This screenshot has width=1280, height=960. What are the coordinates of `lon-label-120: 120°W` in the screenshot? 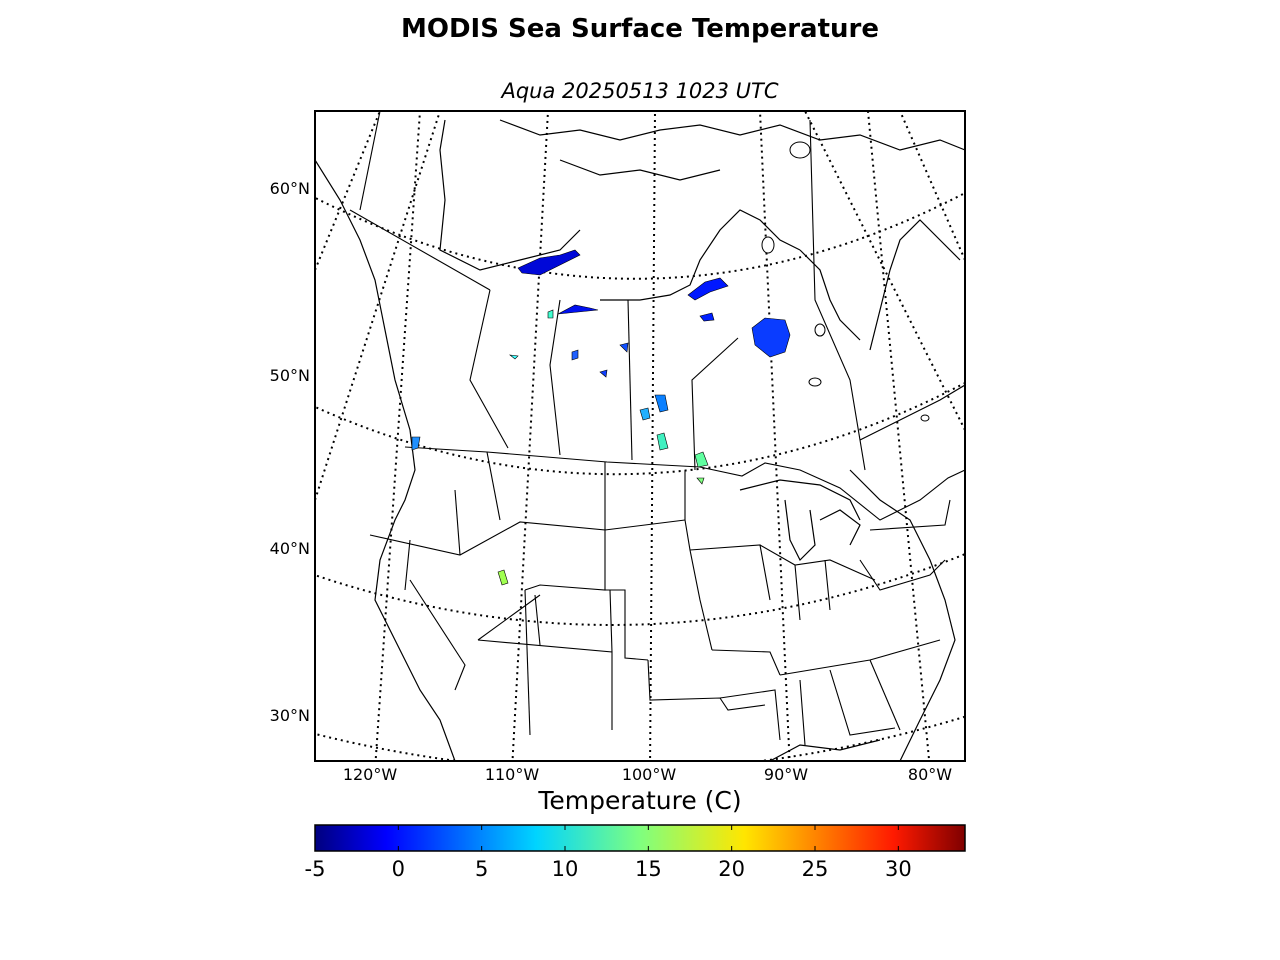 It's located at (370, 774).